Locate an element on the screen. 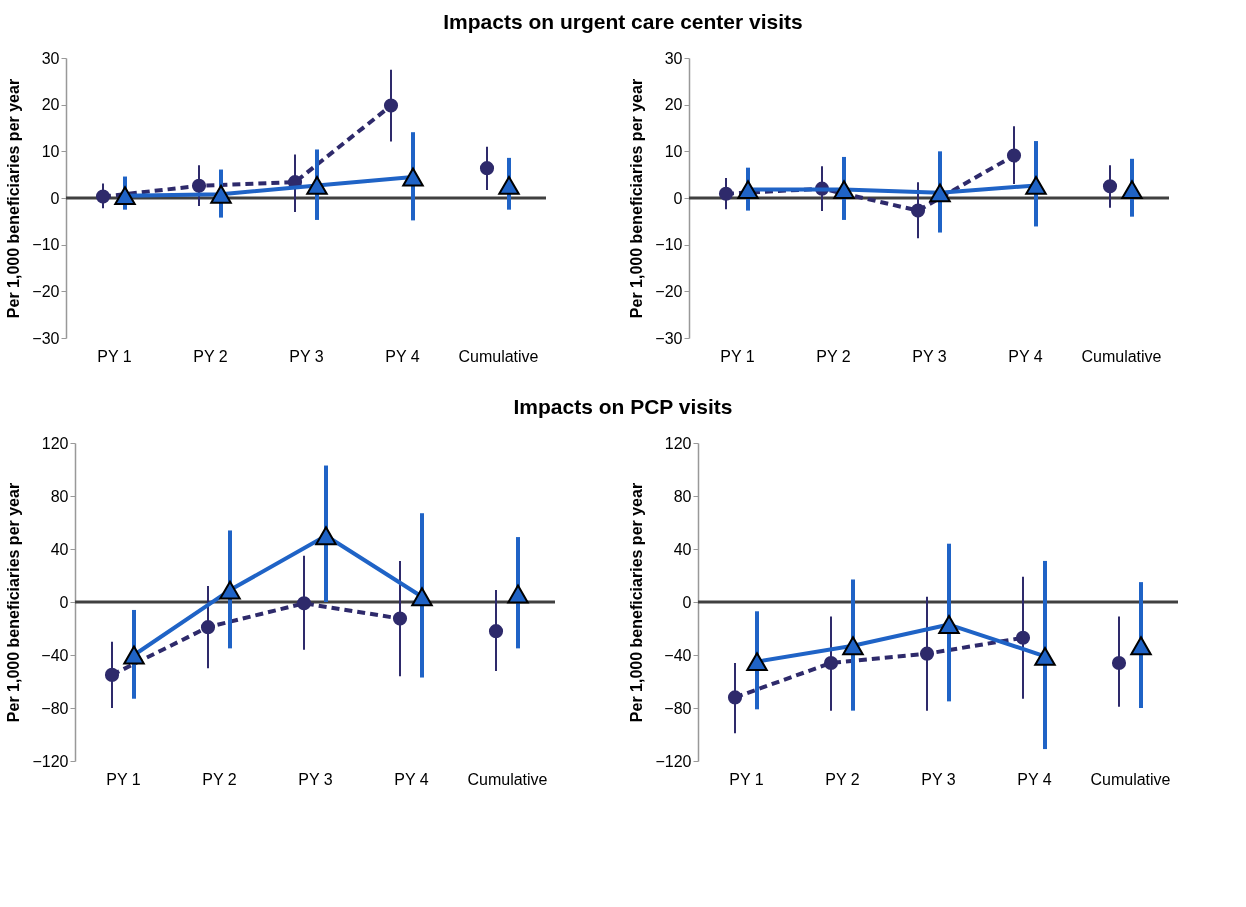 This screenshot has height=907, width=1246. text: Impacts on urgent care center visits is located at coordinates (623, 22).